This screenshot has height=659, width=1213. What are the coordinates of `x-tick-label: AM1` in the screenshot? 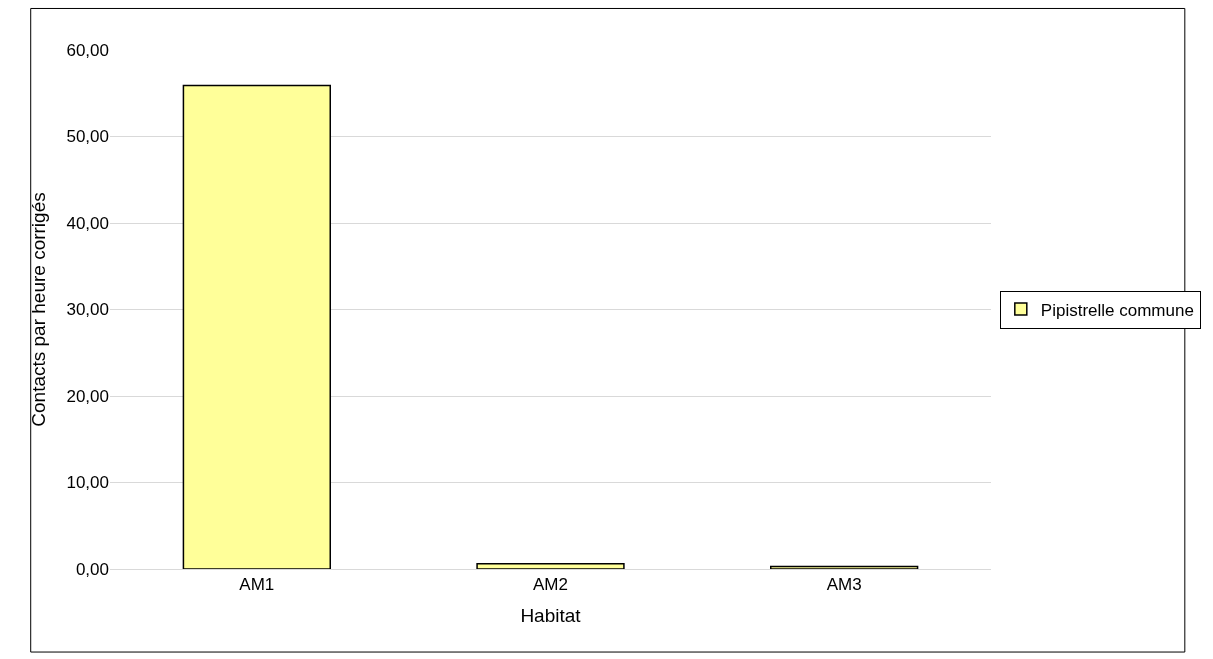 It's located at (257, 585).